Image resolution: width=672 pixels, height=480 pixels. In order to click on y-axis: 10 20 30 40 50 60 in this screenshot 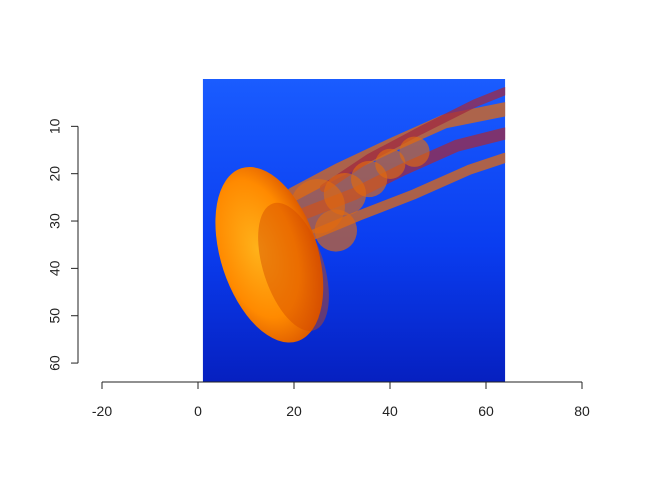, I will do `click(63, 244)`.